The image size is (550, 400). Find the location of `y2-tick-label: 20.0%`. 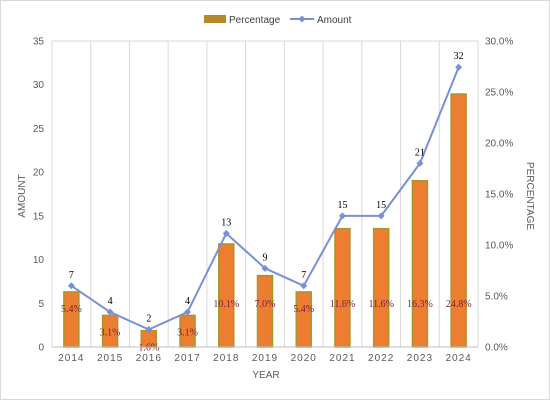

y2-tick-label: 20.0% is located at coordinates (499, 144).